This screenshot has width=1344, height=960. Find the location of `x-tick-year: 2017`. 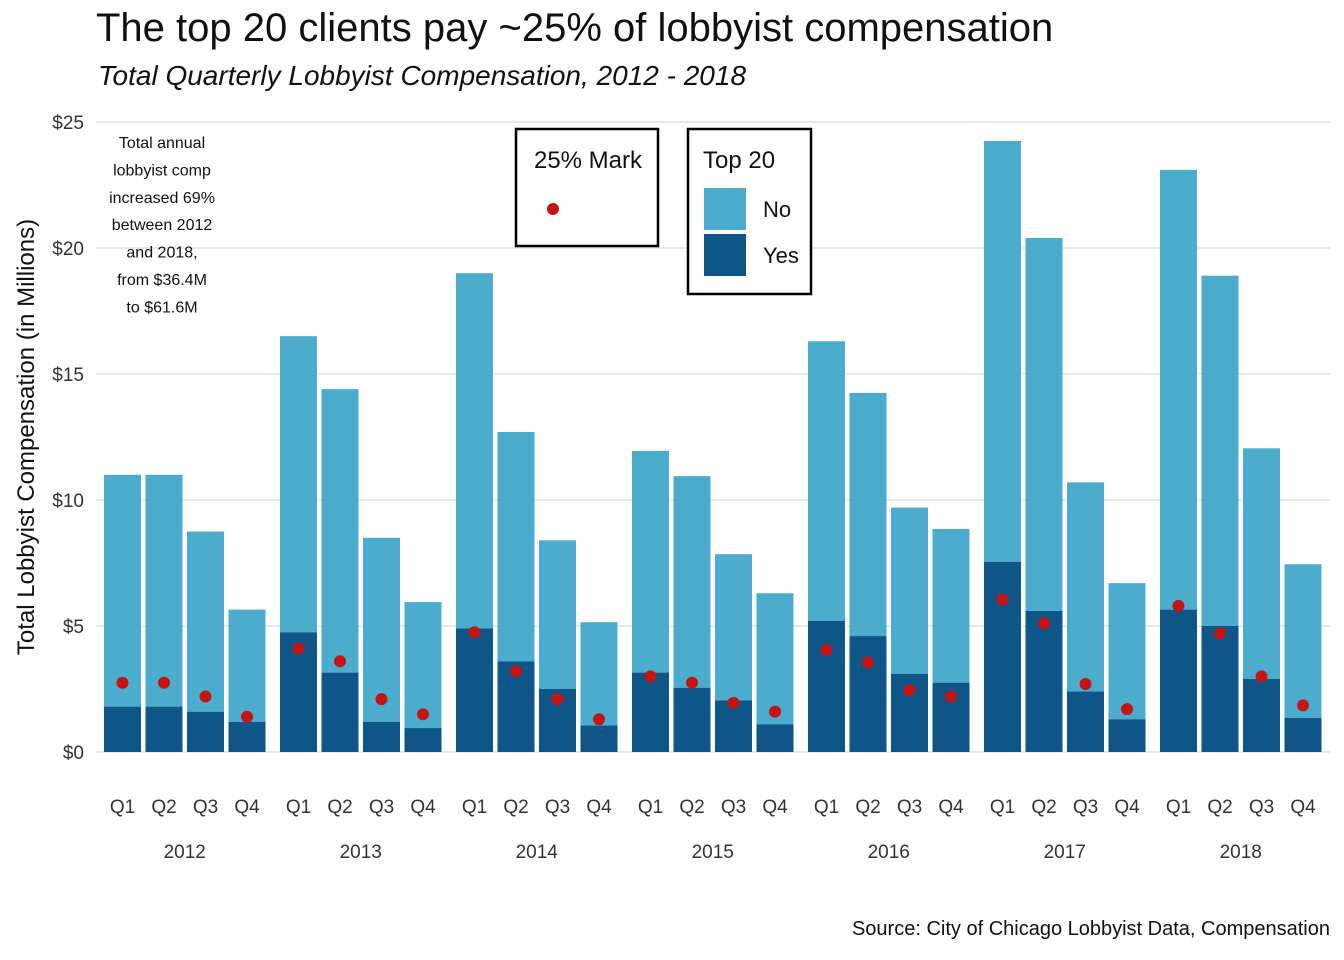

x-tick-year: 2017 is located at coordinates (1065, 852).